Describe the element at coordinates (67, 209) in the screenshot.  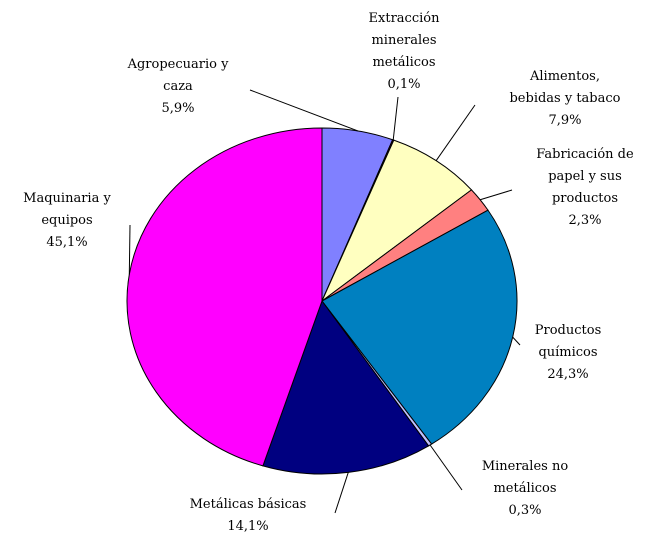
I see `slice-label: Maquinaria y equipos` at that location.